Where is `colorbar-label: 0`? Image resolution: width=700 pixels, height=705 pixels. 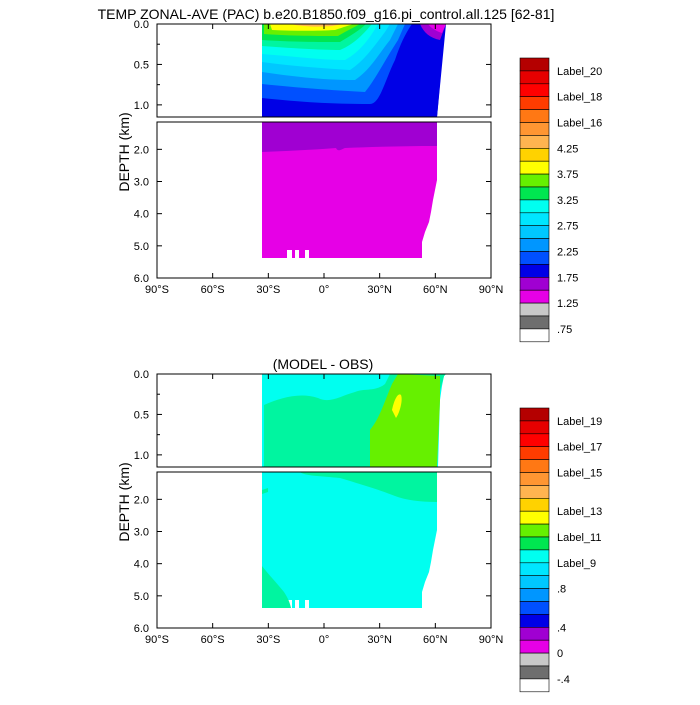
colorbar-label: 0 is located at coordinates (560, 654).